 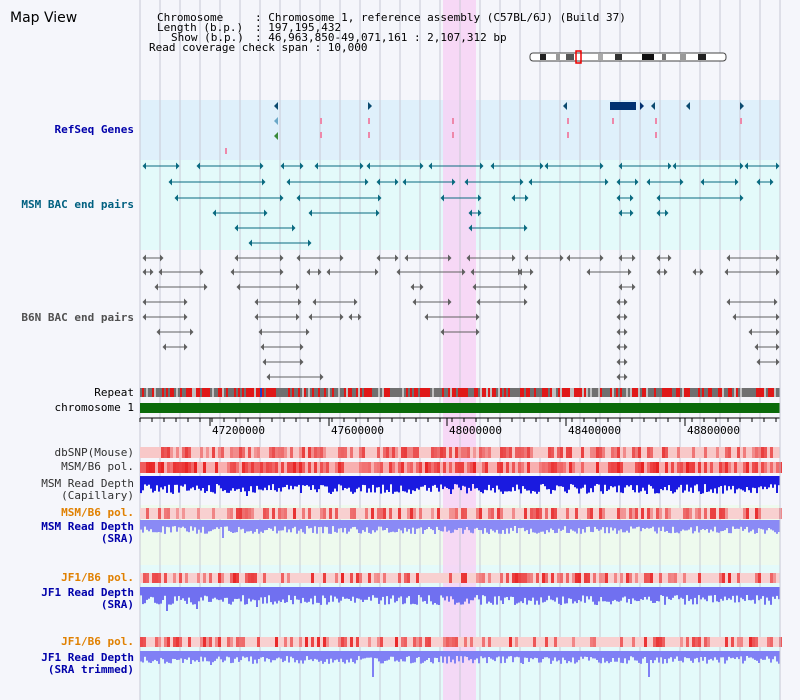 What do you see at coordinates (247, 486) in the screenshot?
I see `msm-capillary-depth-spike` at bounding box center [247, 486].